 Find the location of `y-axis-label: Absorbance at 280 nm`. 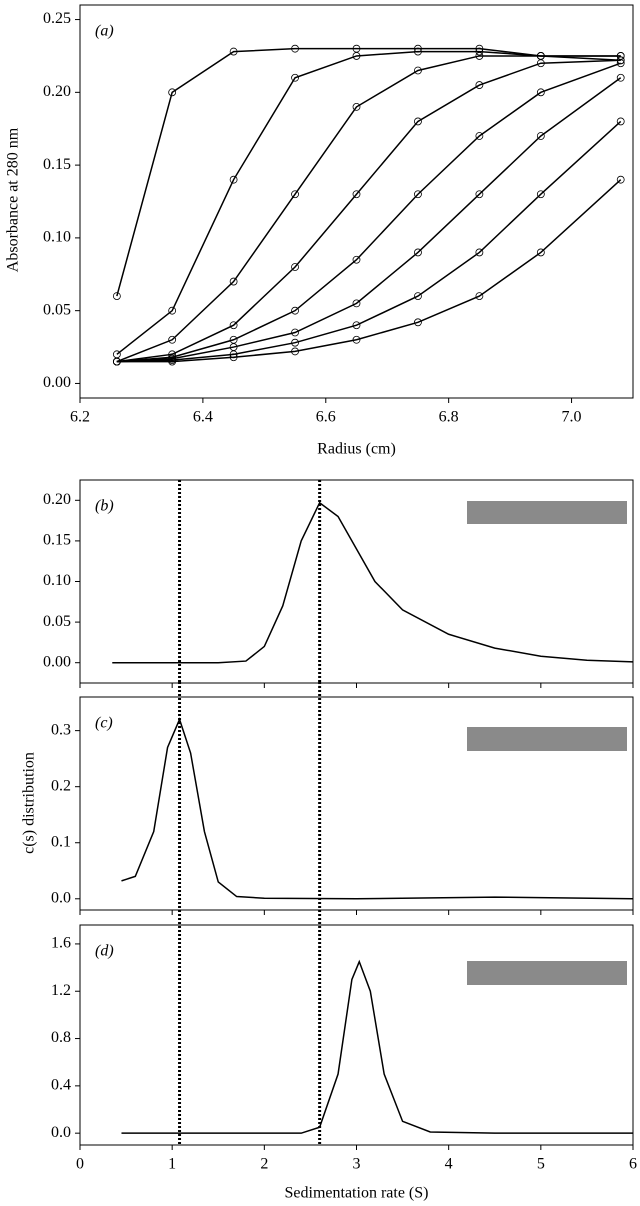

y-axis-label: Absorbance at 280 nm is located at coordinates (13, 199).